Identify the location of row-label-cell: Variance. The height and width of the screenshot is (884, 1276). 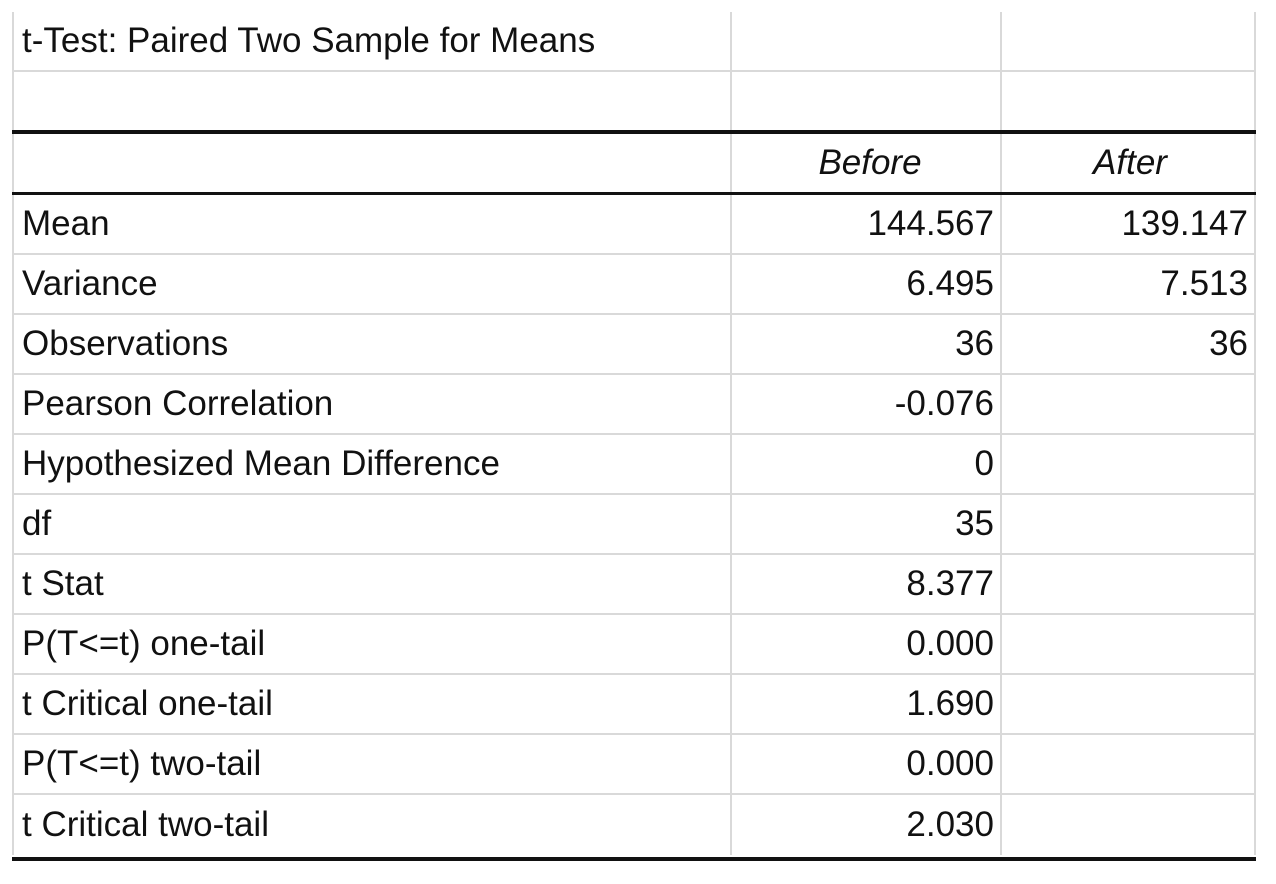
(372, 284).